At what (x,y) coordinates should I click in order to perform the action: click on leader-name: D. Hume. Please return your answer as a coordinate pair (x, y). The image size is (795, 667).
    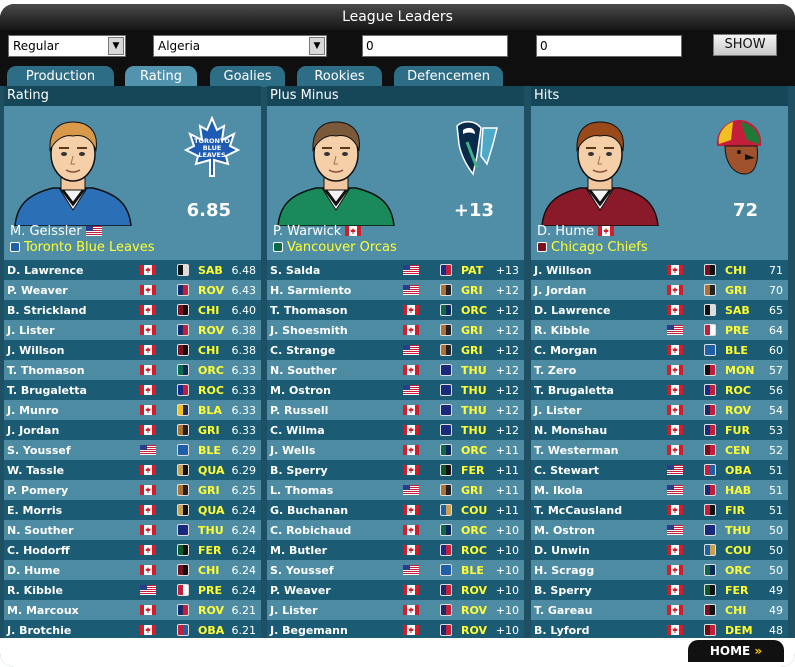
    Looking at the image, I should click on (576, 232).